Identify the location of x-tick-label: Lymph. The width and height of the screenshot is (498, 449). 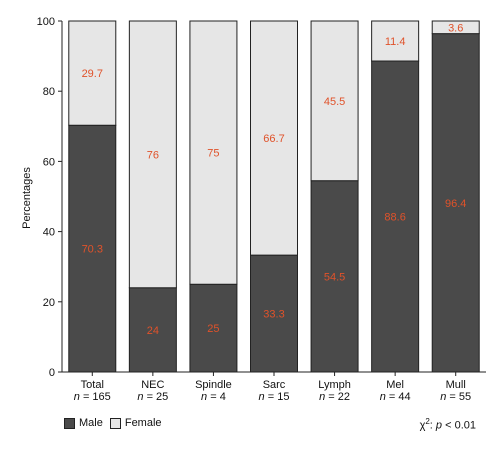
(334, 385).